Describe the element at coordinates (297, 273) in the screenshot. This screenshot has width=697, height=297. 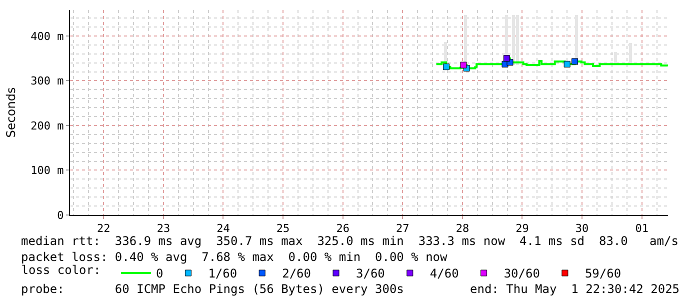
I see `legend-label: 2/60` at that location.